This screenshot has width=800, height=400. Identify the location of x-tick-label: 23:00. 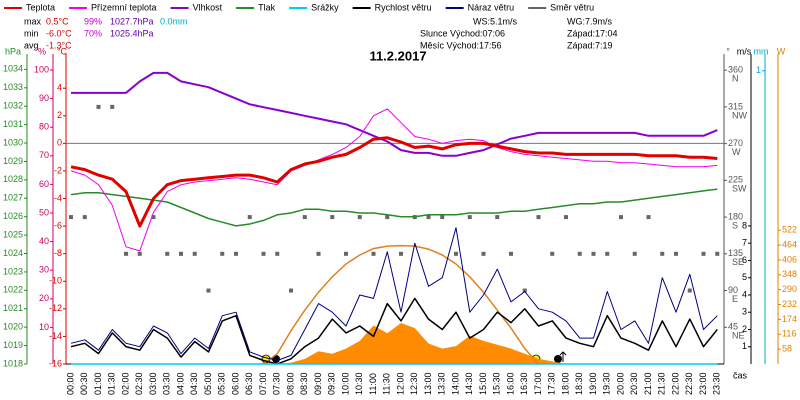
(703, 383).